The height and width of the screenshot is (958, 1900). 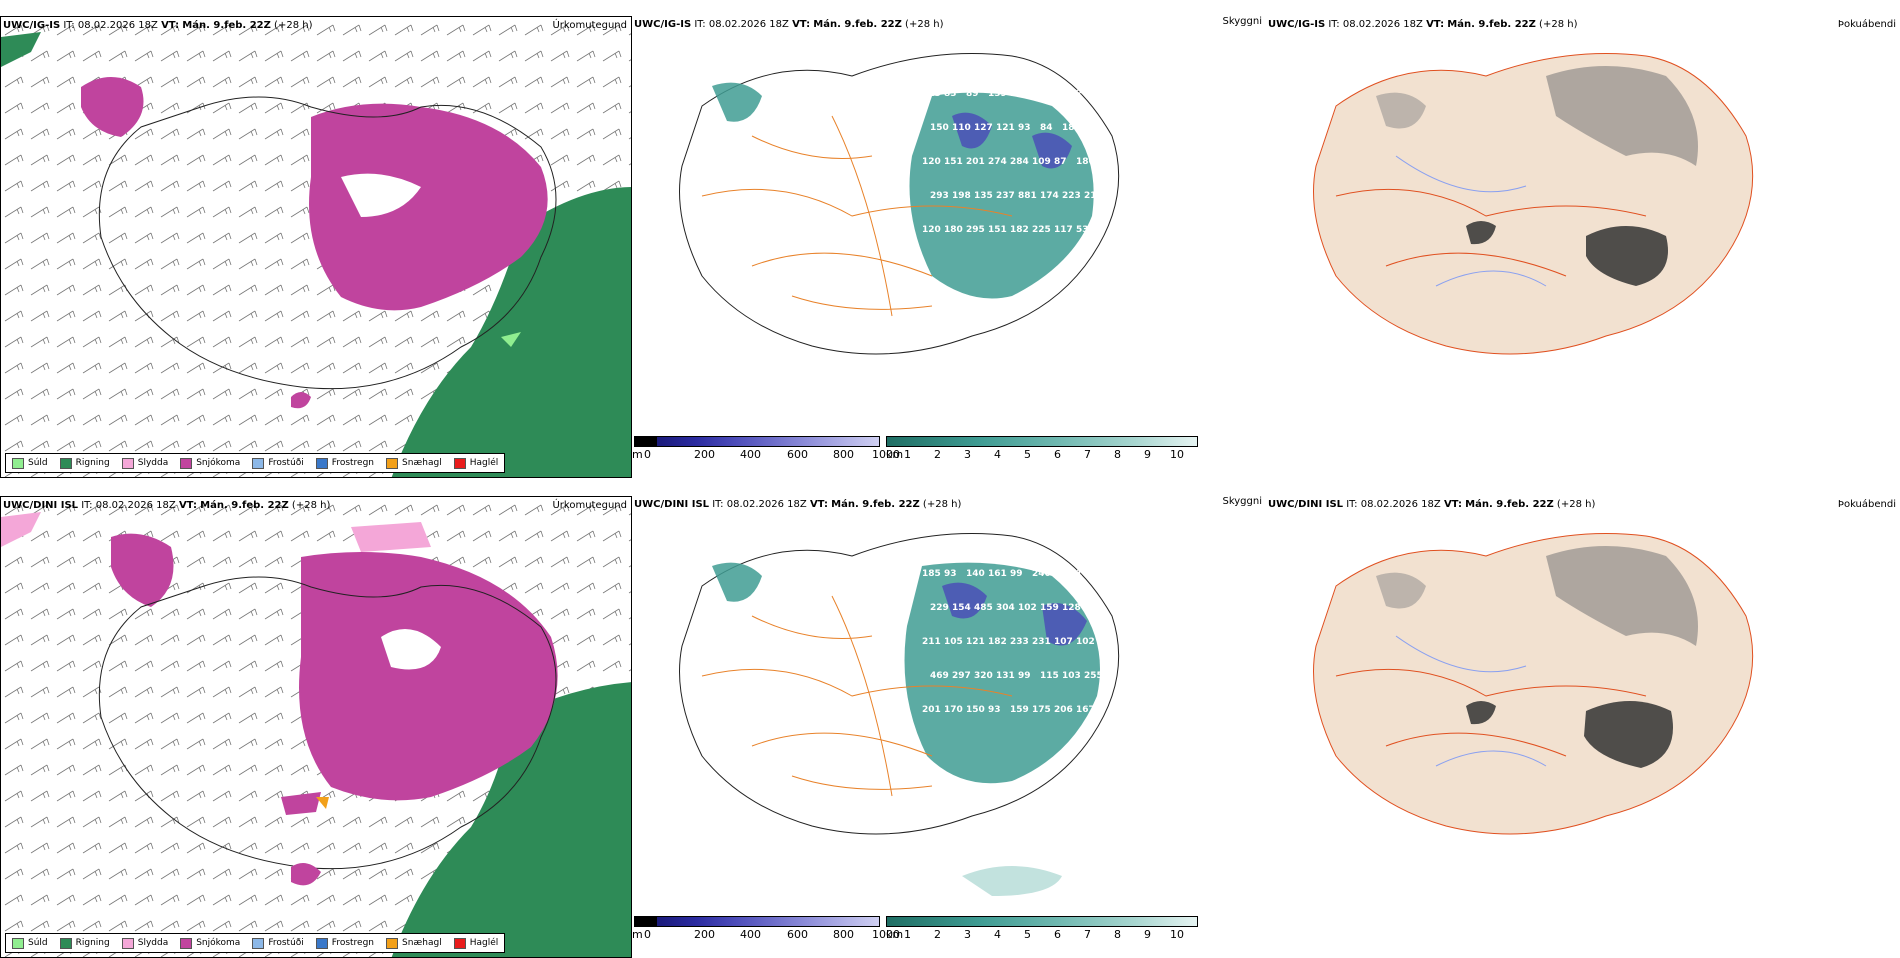 What do you see at coordinates (278, 463) in the screenshot?
I see `legend-item: Frostúði` at bounding box center [278, 463].